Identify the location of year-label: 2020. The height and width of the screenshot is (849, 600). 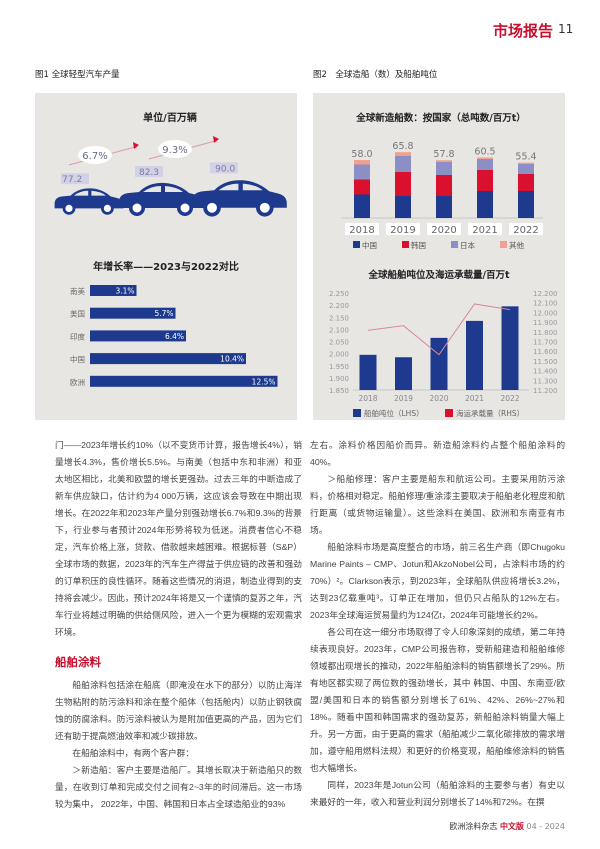
(438, 398).